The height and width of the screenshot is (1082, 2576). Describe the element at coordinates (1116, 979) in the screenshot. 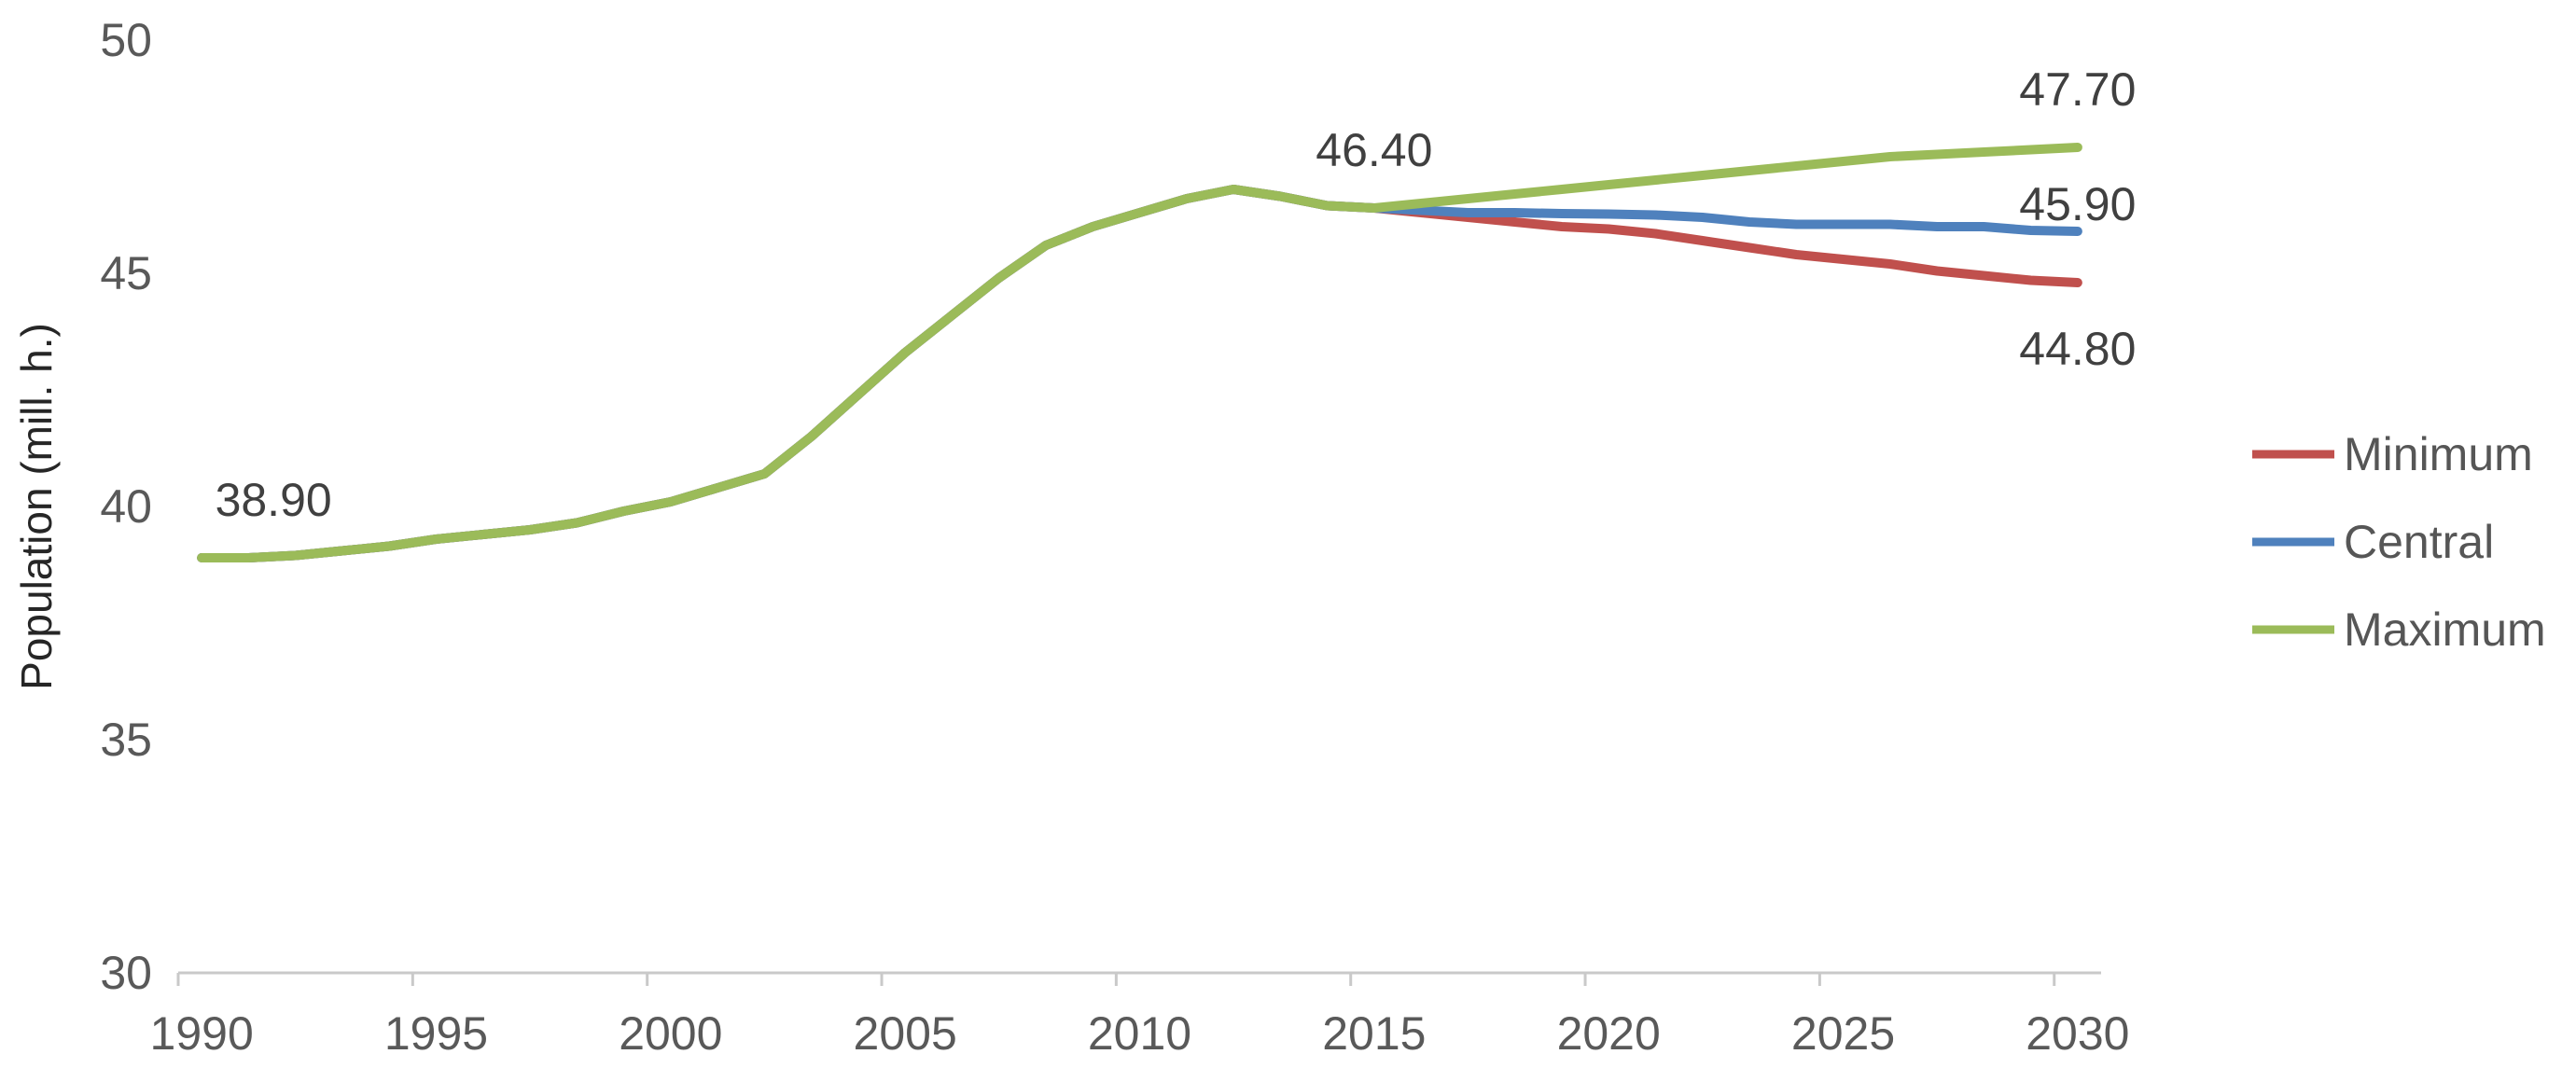

I see `x-axis-ticks` at that location.